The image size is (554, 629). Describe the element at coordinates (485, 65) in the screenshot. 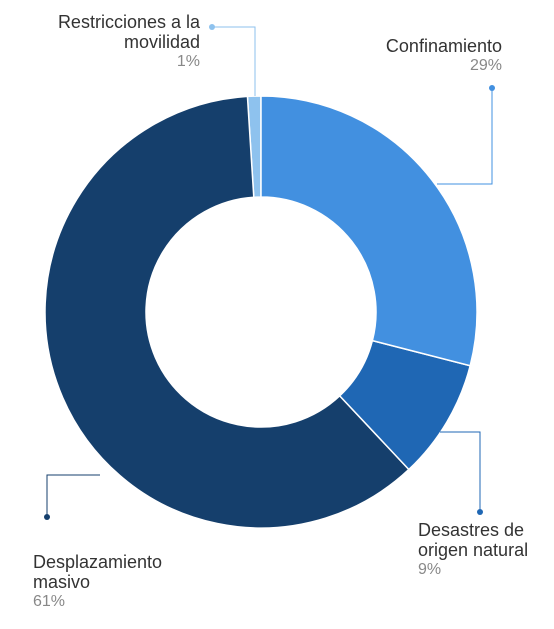

I see `value-label: 29%` at that location.